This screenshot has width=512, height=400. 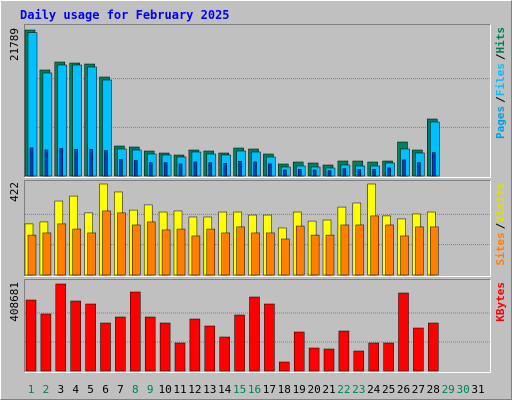 I want to click on x-tick-label: 10, so click(x=164, y=389).